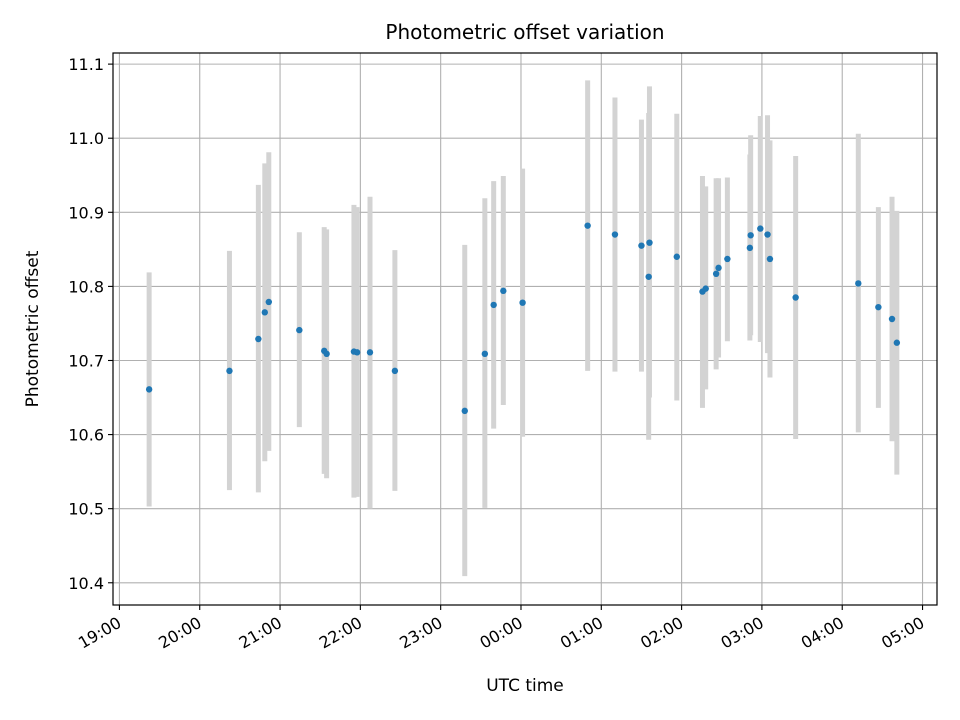 Image resolution: width=960 pixels, height=720 pixels. I want to click on x-tick-label: 01:00, so click(581, 633).